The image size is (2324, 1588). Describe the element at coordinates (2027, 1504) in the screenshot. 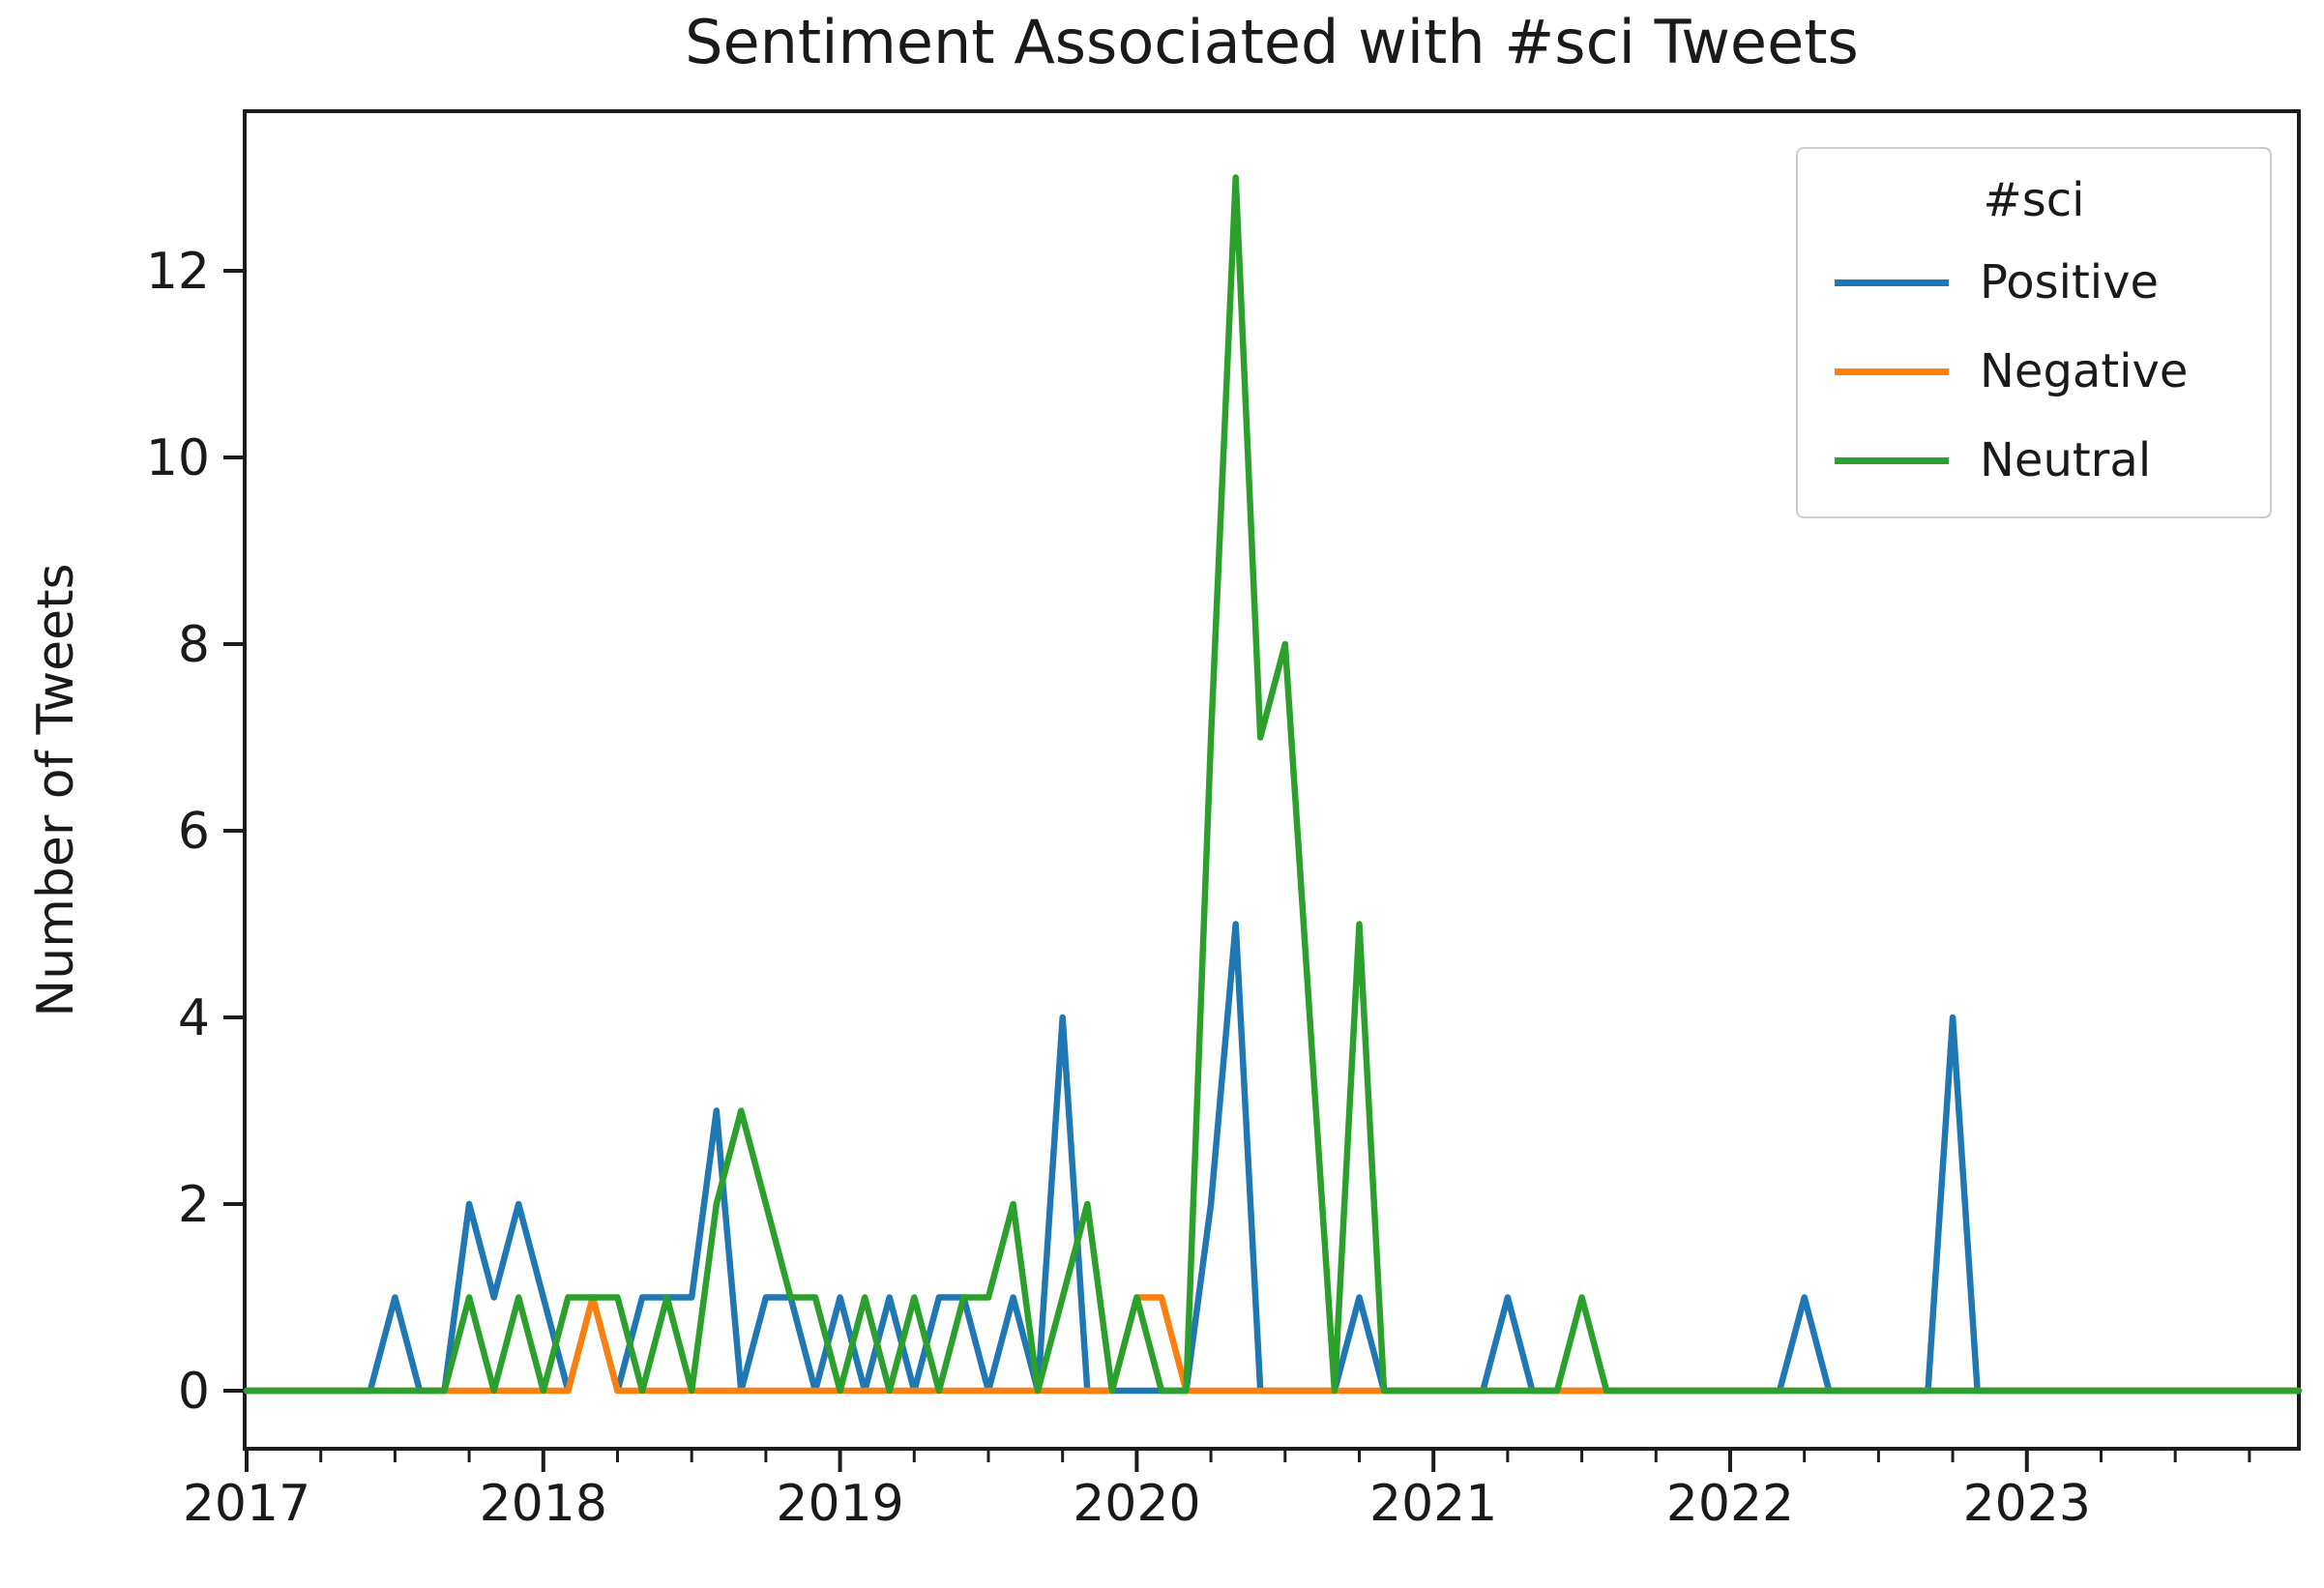

I see `x-tick-label: 2023` at that location.